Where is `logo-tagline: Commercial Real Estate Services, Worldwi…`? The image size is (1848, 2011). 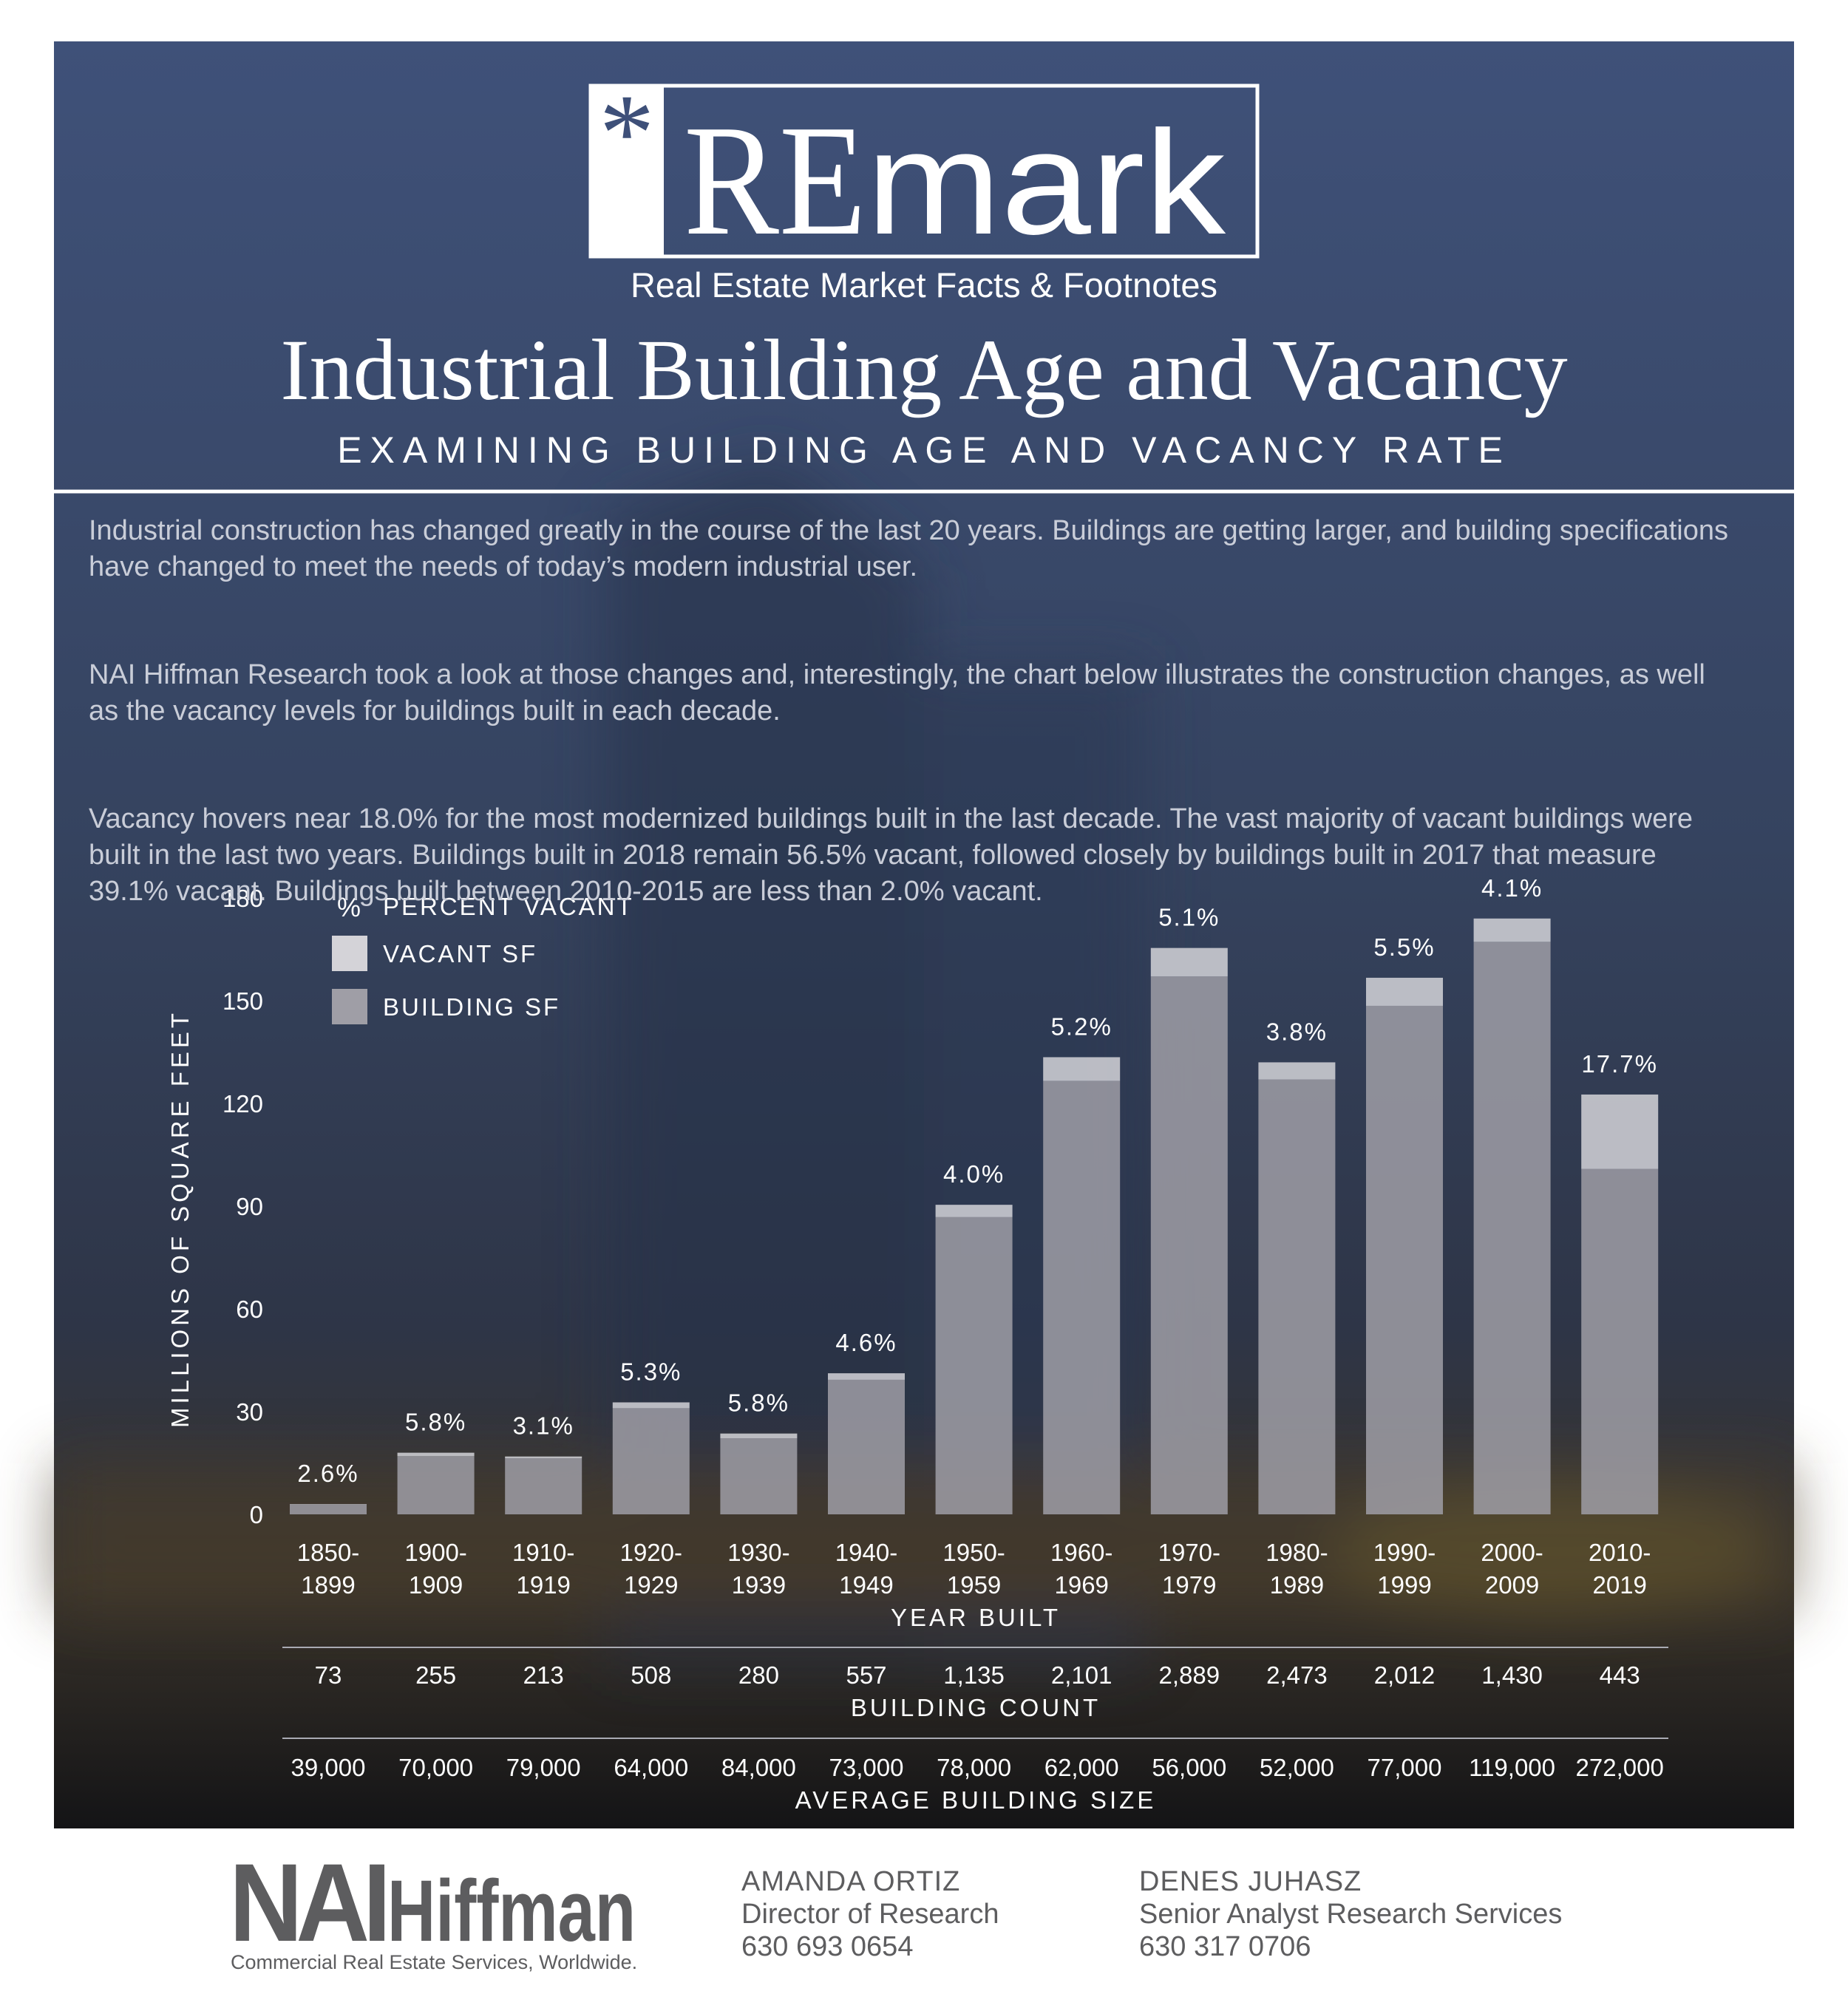 logo-tagline: Commercial Real Estate Services, Worldwi… is located at coordinates (434, 1962).